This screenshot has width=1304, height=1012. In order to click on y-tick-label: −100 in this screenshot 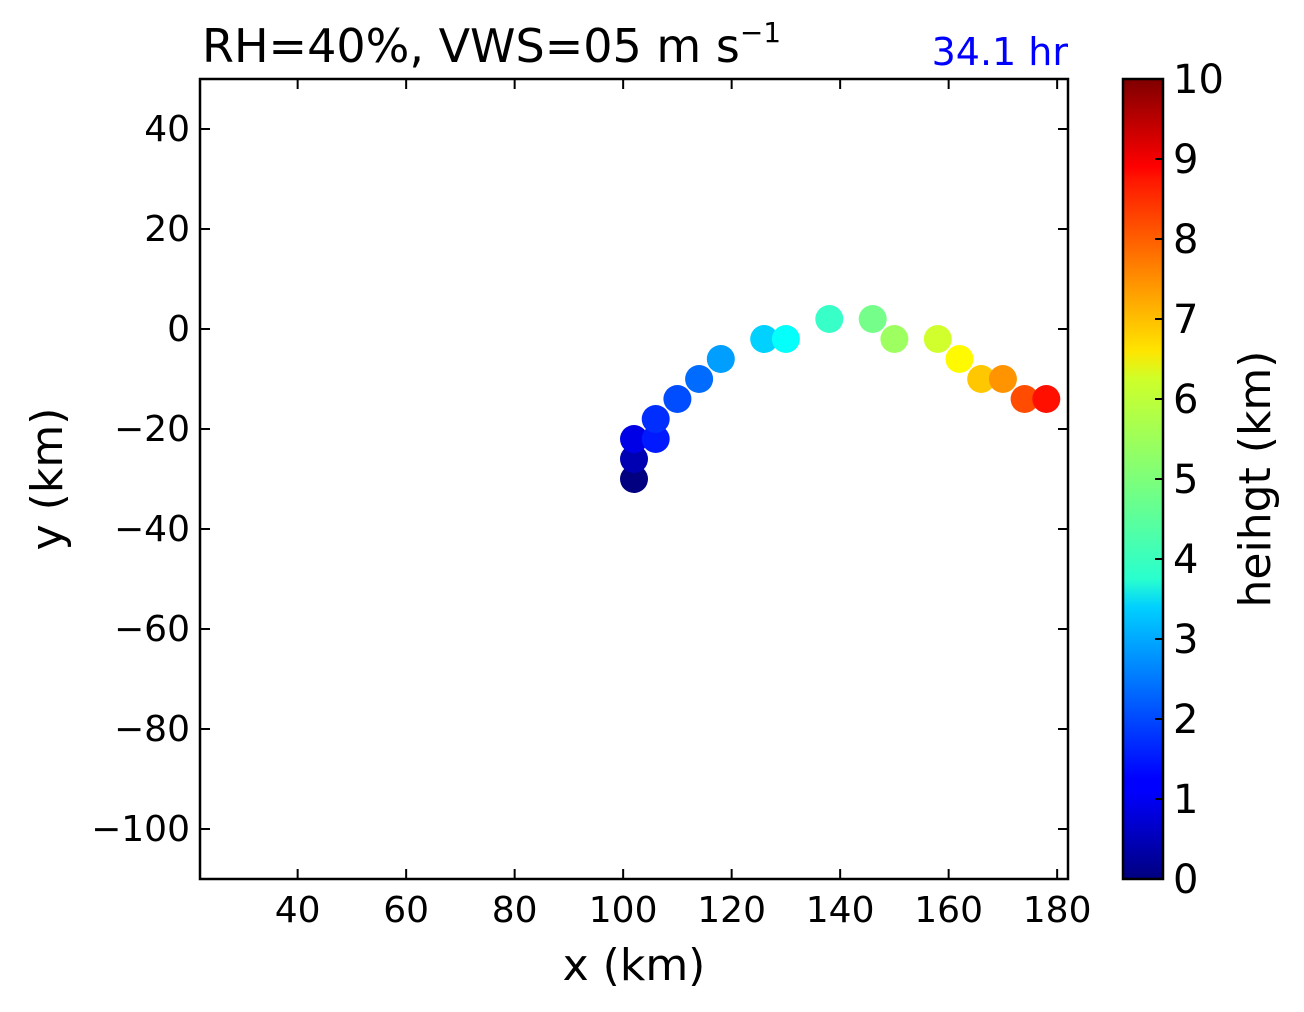, I will do `click(140, 829)`.